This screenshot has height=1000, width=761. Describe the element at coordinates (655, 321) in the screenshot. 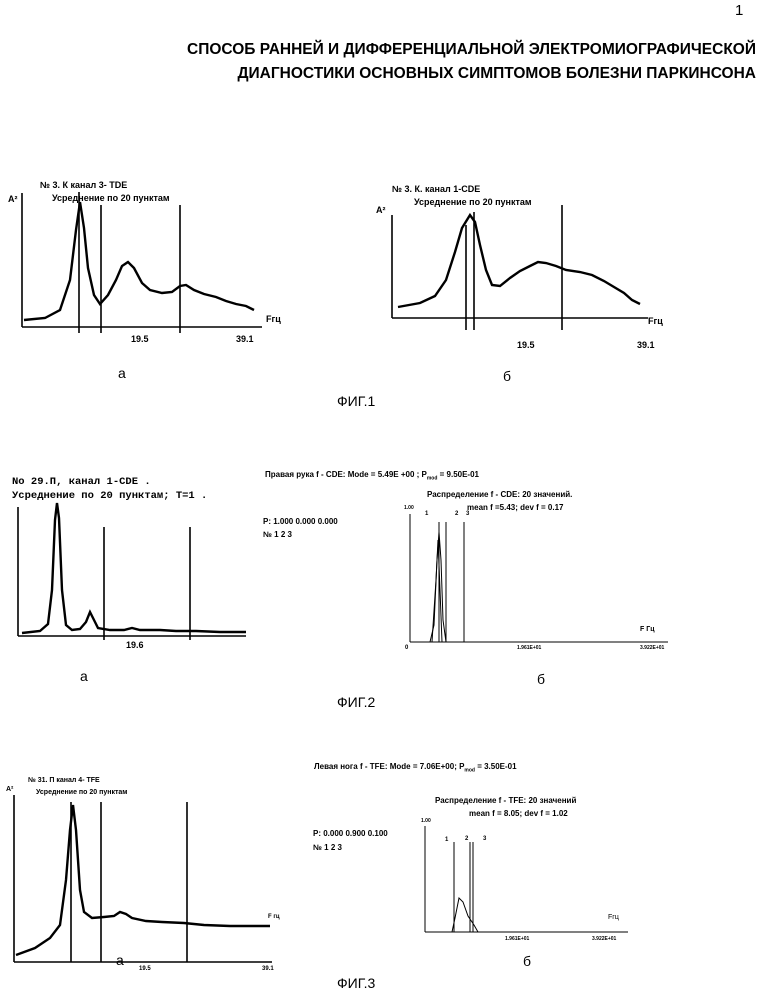

I see `fig1-b-xunit: Fгц` at that location.